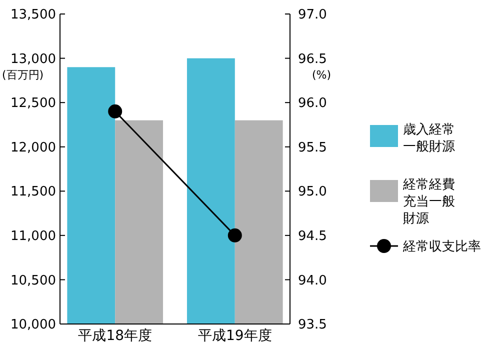  What do you see at coordinates (312, 104) in the screenshot?
I see `y2-tick-label: 96.0` at bounding box center [312, 104].